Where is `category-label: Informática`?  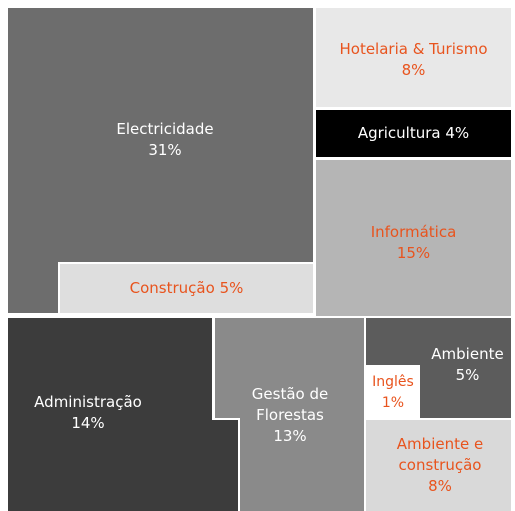 category-label: Informática is located at coordinates (413, 232).